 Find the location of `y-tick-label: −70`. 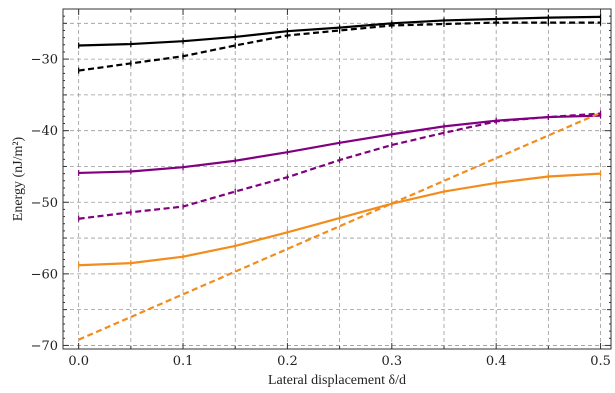

y-tick-label: −70 is located at coordinates (44, 346).